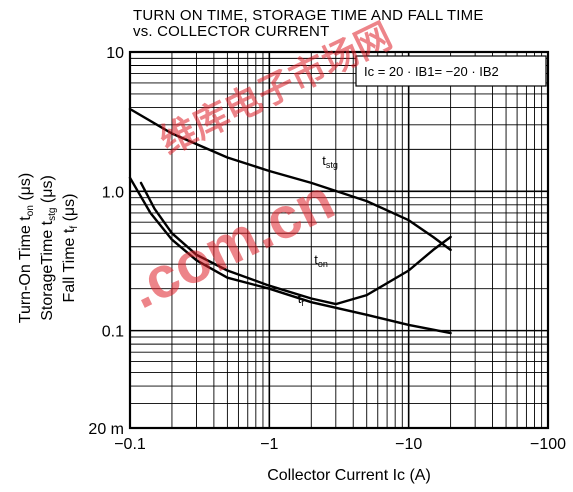 This screenshot has width=573, height=492. What do you see at coordinates (349, 475) in the screenshot?
I see `x-axis-label: Collector Current Ic (A)` at bounding box center [349, 475].